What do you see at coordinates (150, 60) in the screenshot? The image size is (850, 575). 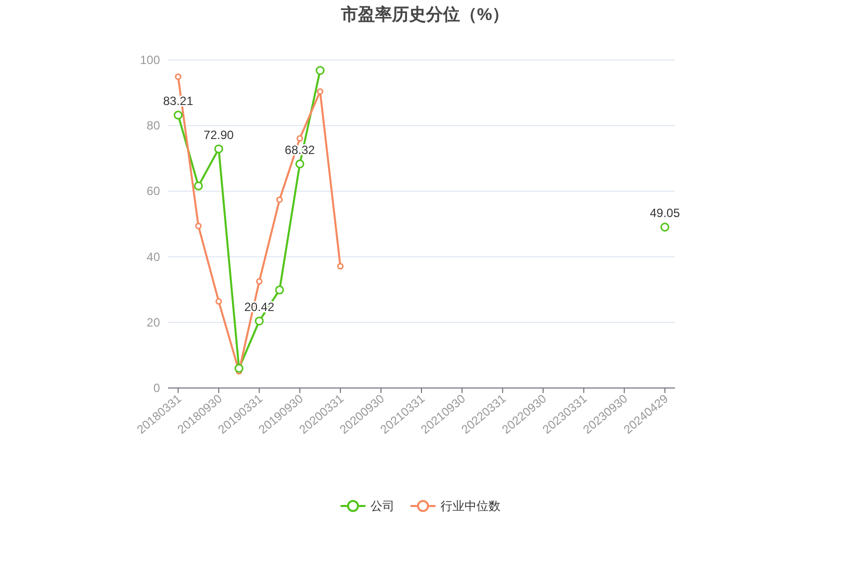 I see `y-tick-label: 100` at bounding box center [150, 60].